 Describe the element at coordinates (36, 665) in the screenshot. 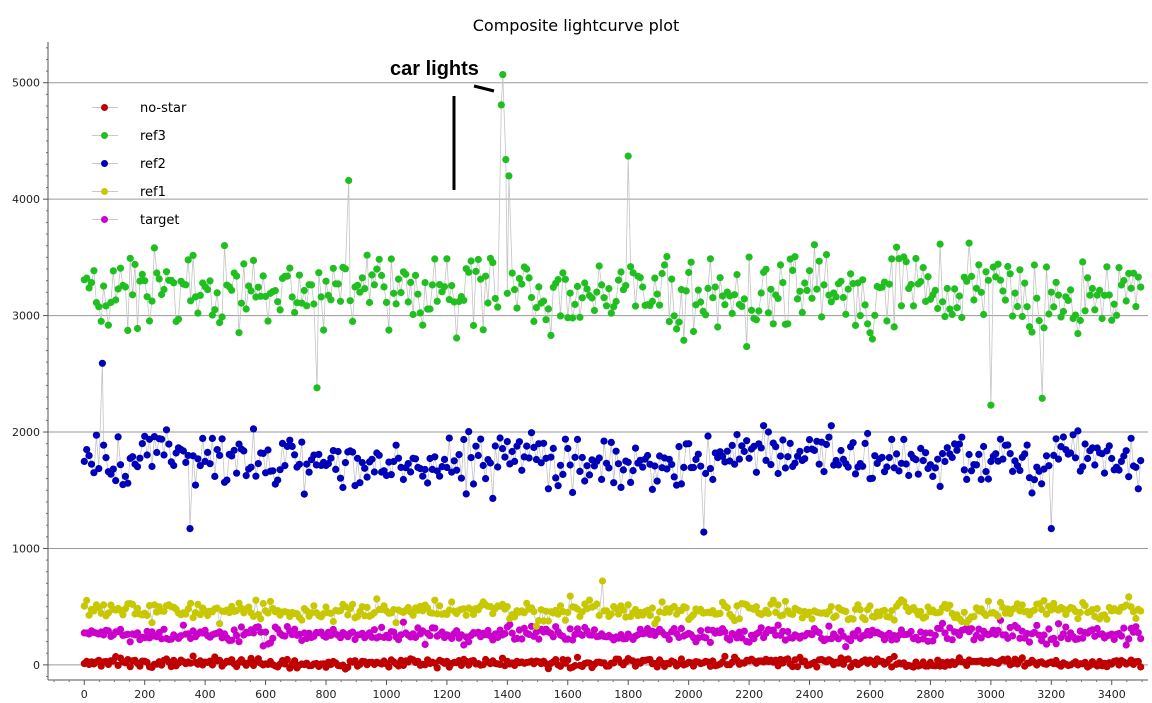

I see `y-tick-label: 0` at that location.